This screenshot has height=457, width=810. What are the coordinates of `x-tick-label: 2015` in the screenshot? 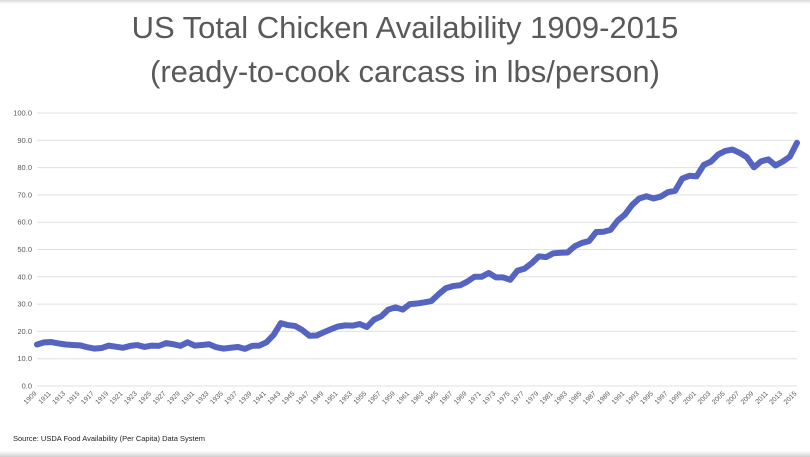 It's located at (791, 398).